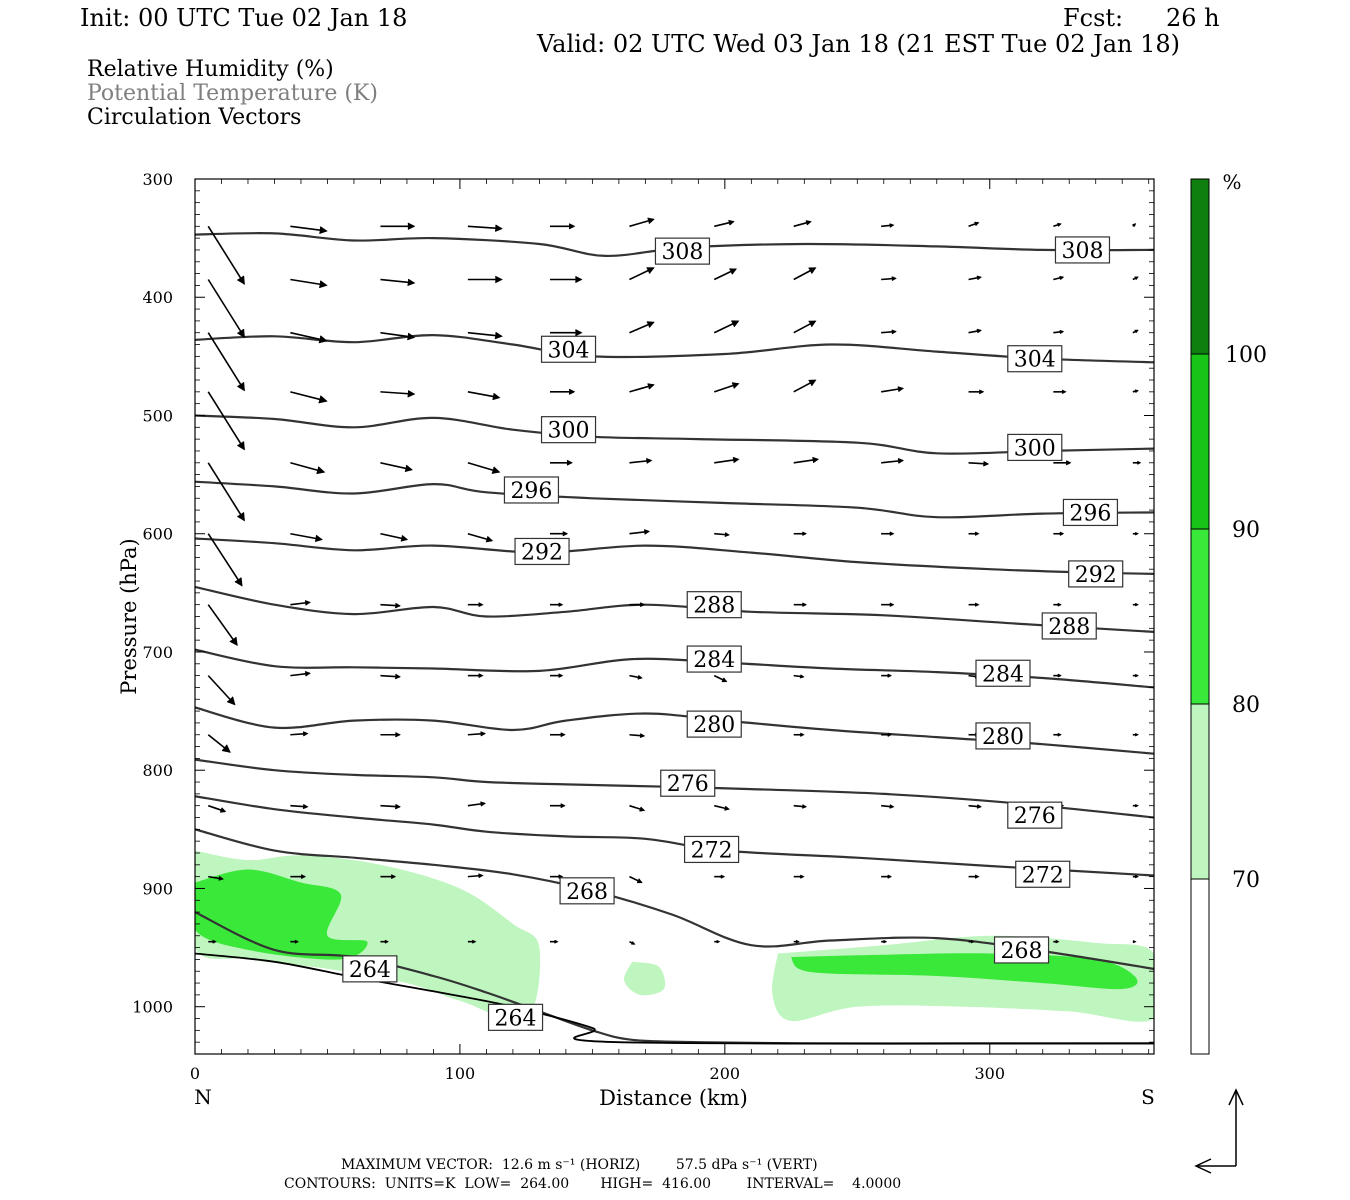  I want to click on contour-label-280: 280, so click(714, 725).